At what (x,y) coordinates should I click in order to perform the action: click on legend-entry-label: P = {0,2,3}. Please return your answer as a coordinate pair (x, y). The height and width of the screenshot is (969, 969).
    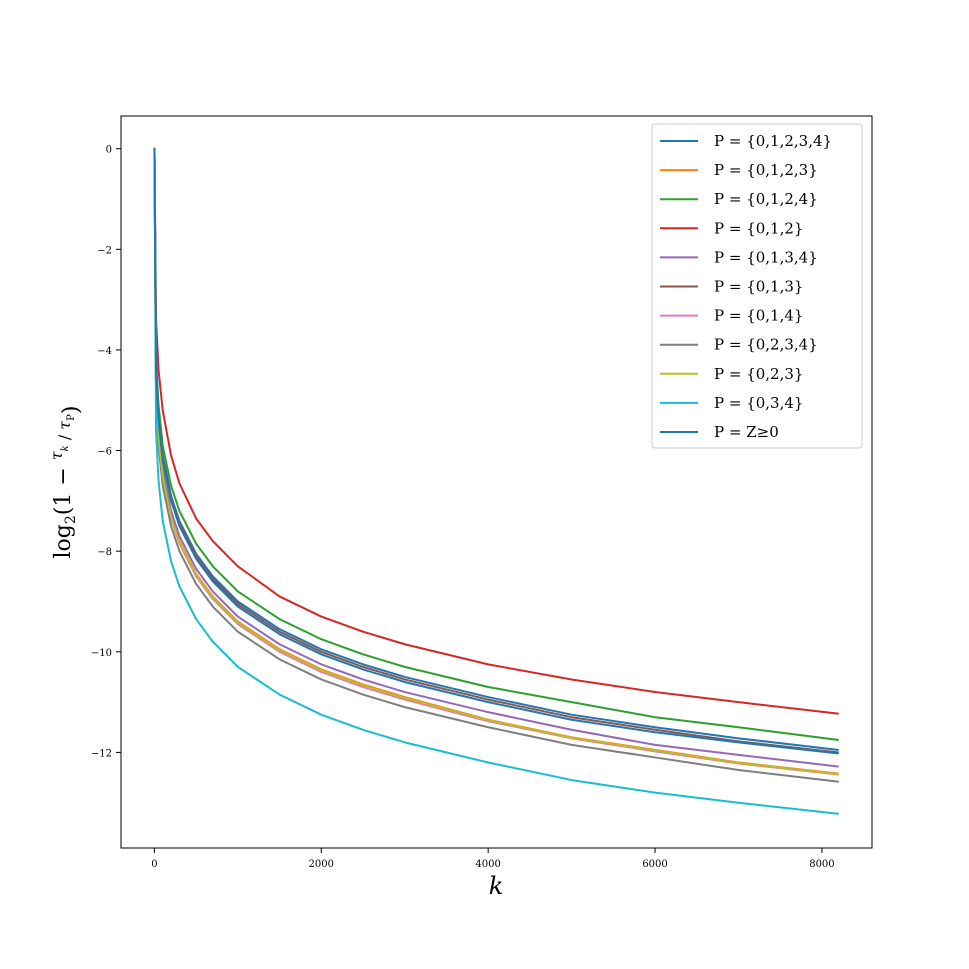
    Looking at the image, I should click on (758, 374).